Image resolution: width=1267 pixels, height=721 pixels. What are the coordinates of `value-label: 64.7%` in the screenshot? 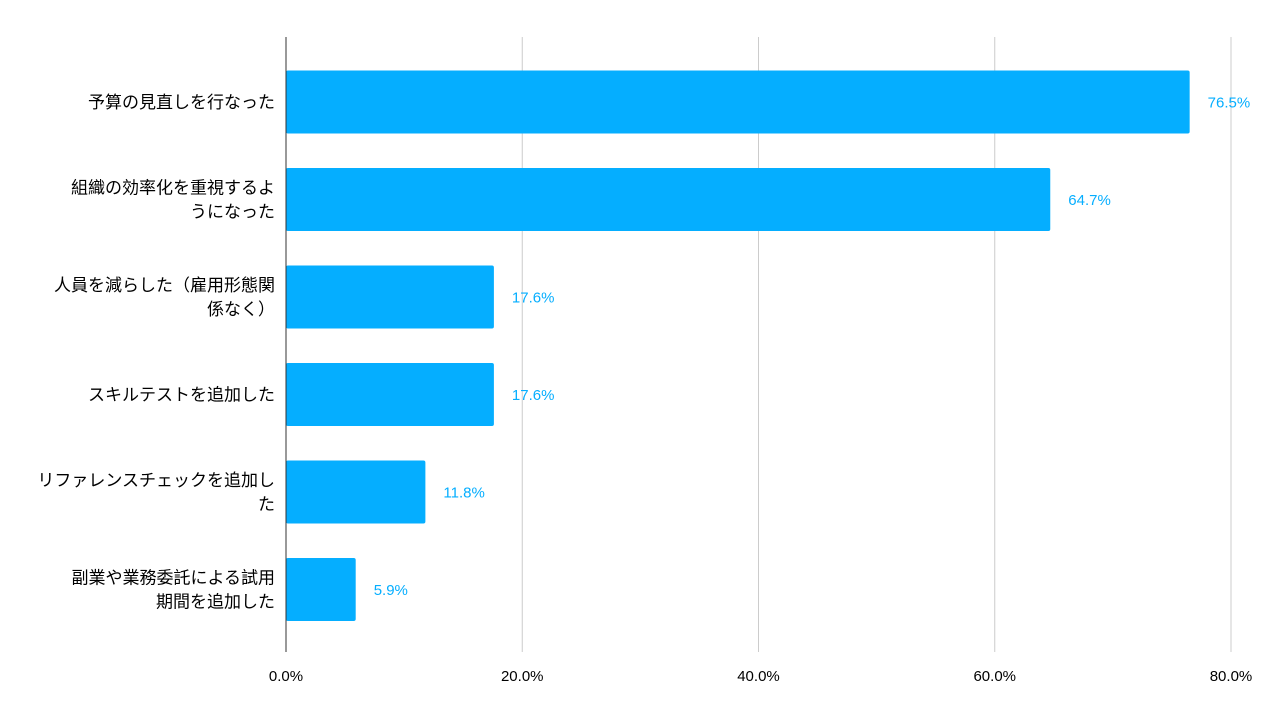 It's located at (1089, 200).